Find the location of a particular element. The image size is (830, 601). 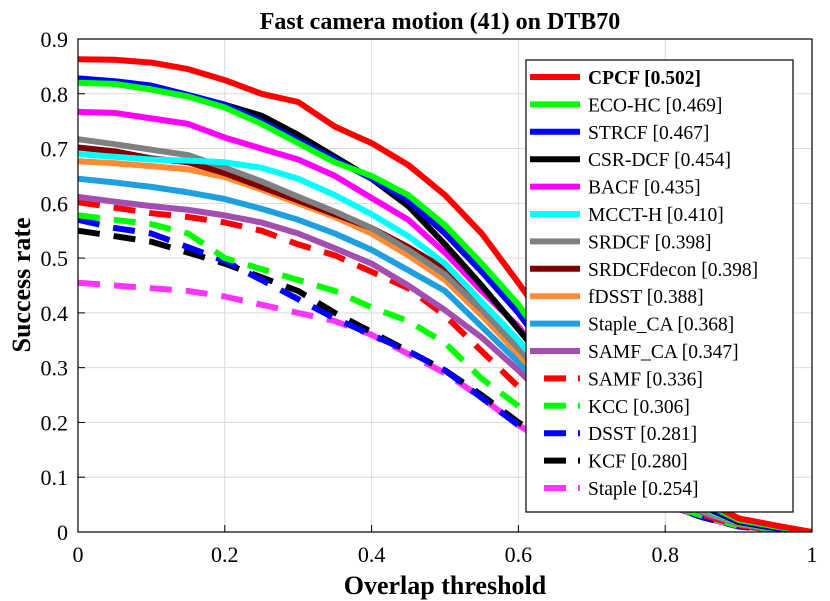

y-tick-label: 0 is located at coordinates (62, 532).